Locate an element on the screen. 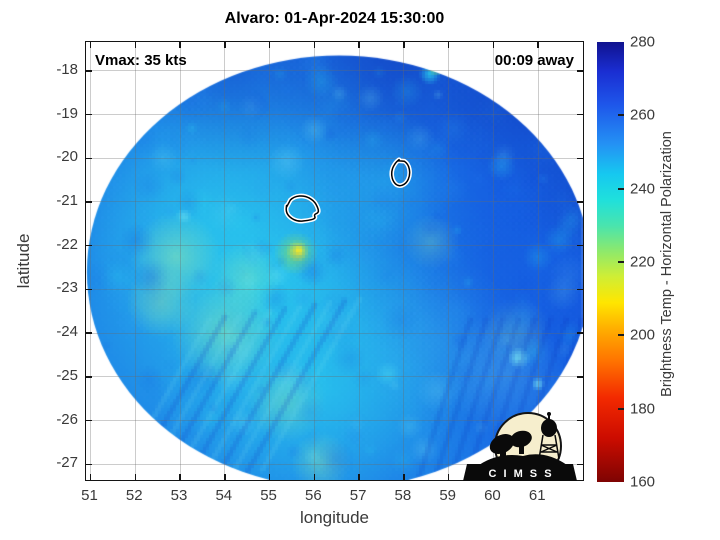 This screenshot has height=540, width=720. y-tick-label: -27 is located at coordinates (67, 463).